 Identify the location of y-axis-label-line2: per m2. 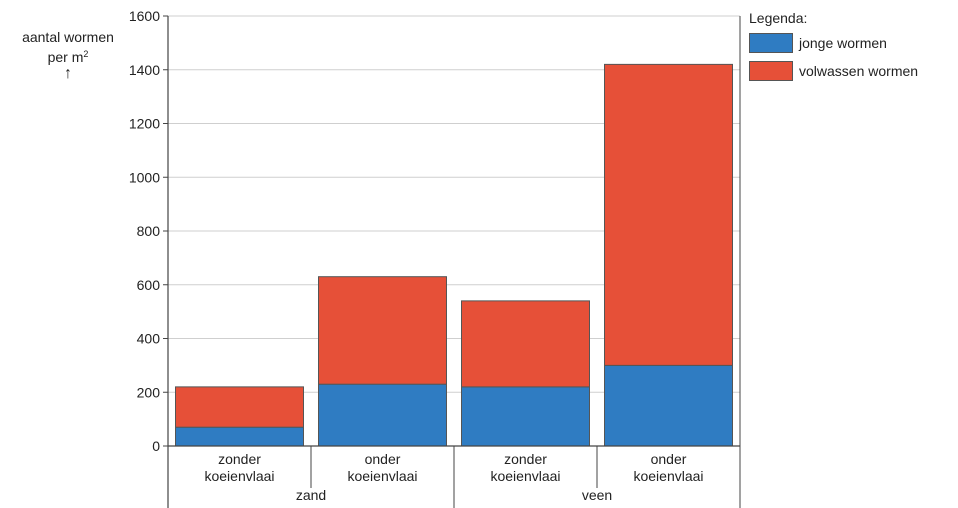
(68, 56).